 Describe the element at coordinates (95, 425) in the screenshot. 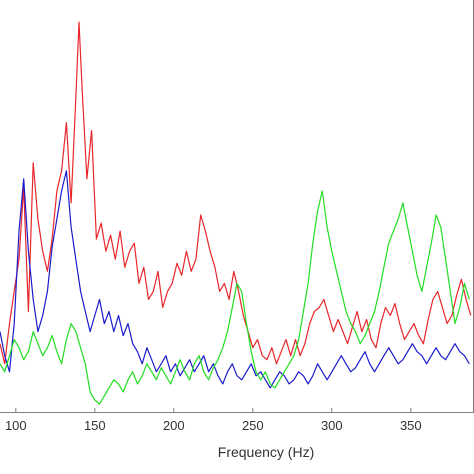

I see `x-tick-label: 150` at that location.